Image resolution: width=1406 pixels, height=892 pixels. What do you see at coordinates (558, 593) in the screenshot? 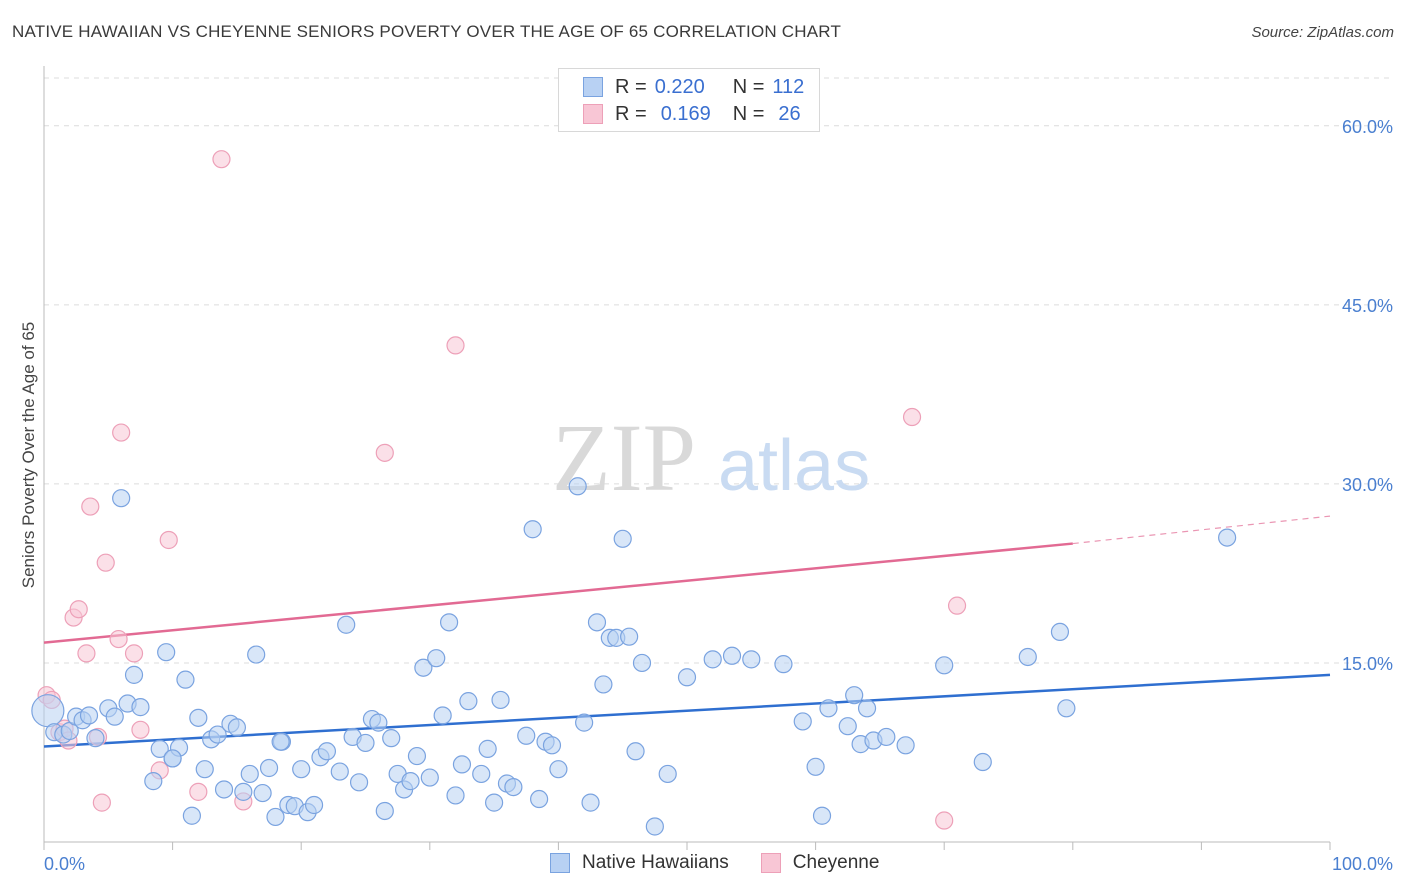
I see `cheyenne-trend-line` at bounding box center [558, 593].